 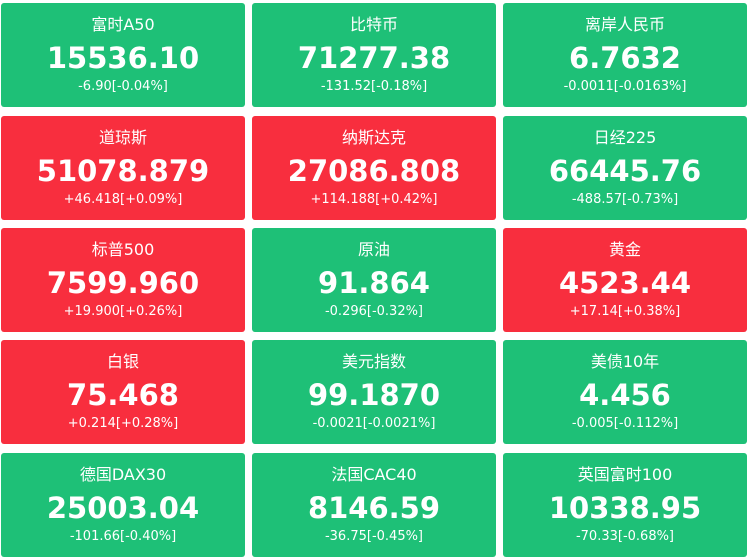 What do you see at coordinates (374, 311) in the screenshot?
I see `quote-change: -0.296[-0.32%]` at bounding box center [374, 311].